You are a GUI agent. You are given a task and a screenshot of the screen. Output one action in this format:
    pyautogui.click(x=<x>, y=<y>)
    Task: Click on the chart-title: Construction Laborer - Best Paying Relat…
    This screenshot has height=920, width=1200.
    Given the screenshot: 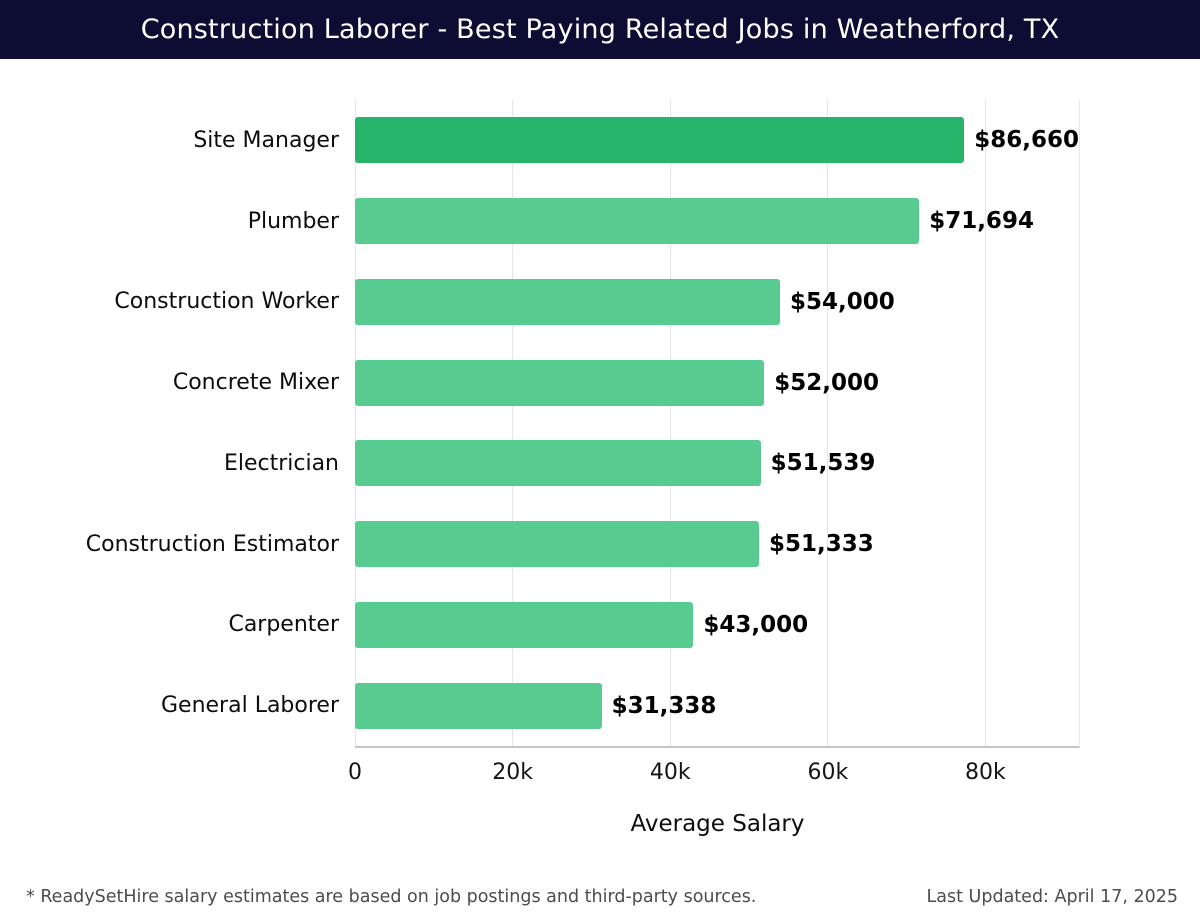 What is the action you would take?
    pyautogui.click(x=600, y=29)
    